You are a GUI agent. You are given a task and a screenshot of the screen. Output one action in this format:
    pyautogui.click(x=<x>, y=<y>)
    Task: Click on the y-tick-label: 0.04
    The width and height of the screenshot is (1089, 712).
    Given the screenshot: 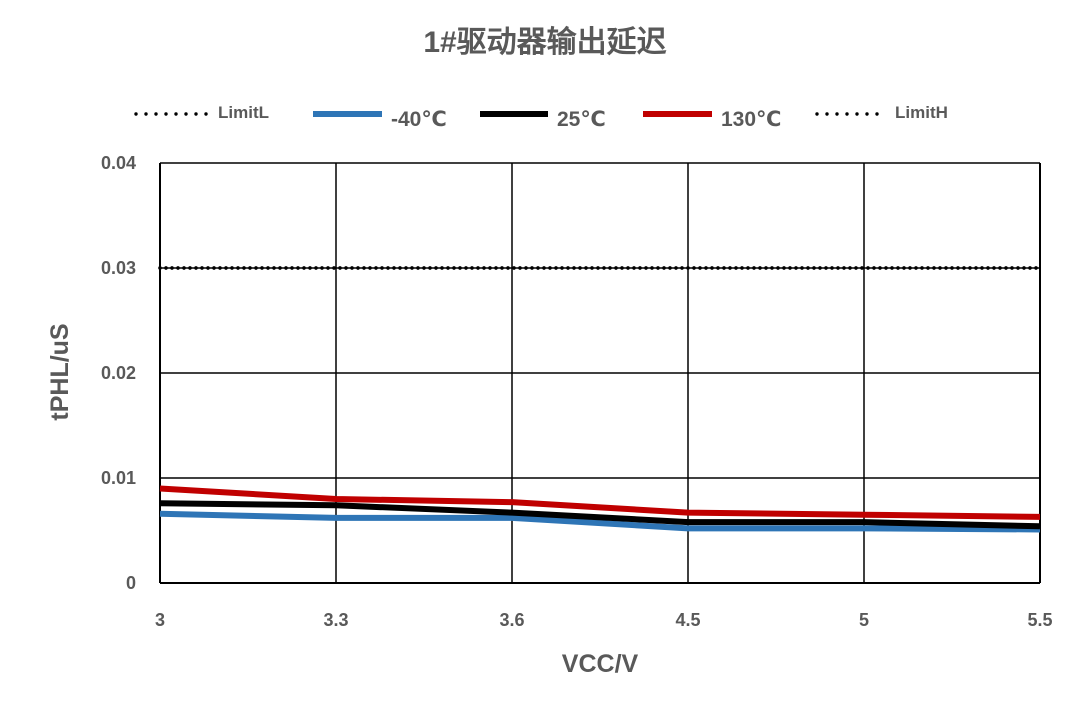 What is the action you would take?
    pyautogui.click(x=118, y=163)
    